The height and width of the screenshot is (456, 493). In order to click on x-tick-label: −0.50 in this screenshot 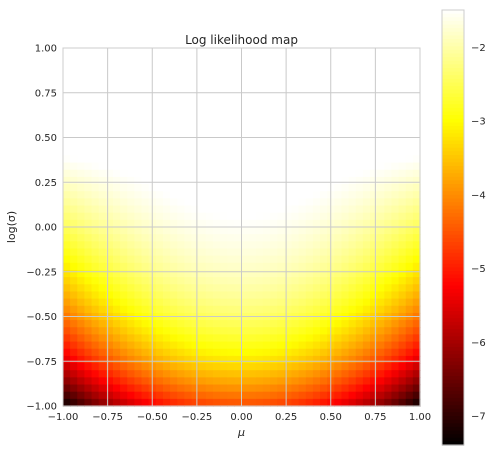, I will do `click(152, 417)`.